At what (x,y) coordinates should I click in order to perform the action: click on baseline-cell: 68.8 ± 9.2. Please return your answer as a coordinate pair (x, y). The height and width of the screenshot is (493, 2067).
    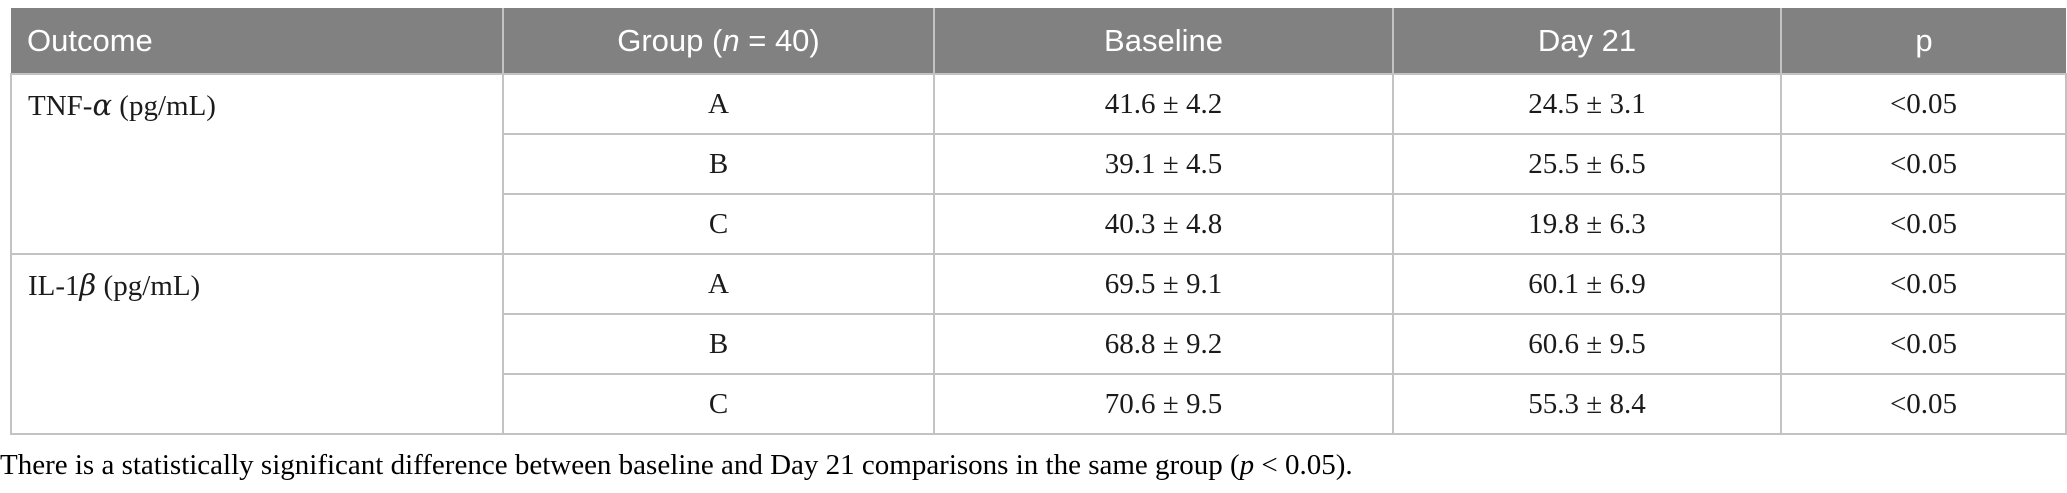
    Looking at the image, I should click on (1163, 344).